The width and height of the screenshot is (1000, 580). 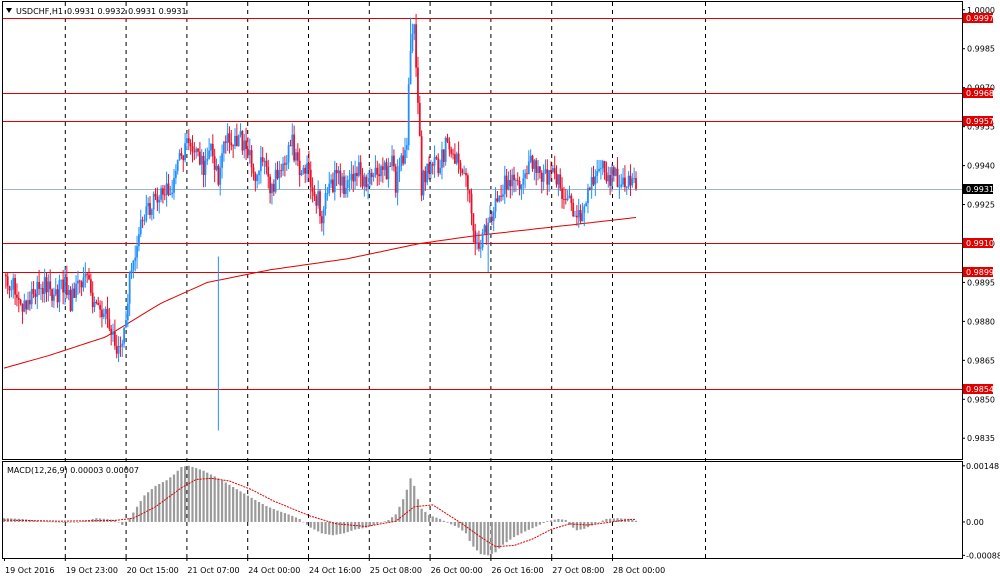 What do you see at coordinates (153, 570) in the screenshot?
I see `time-tick-label: 20 Oct 15:00` at bounding box center [153, 570].